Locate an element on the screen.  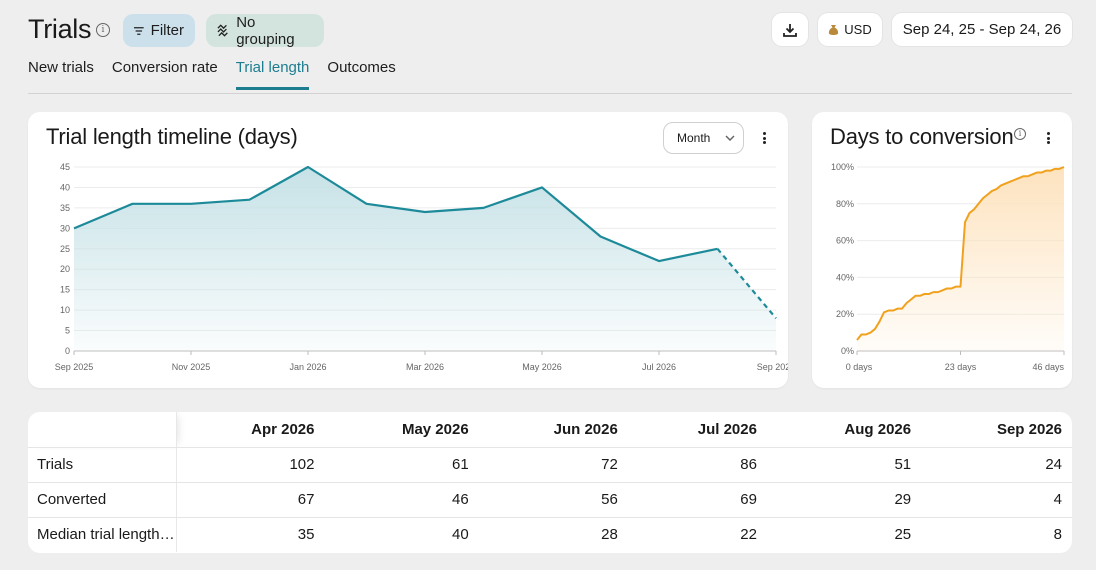
x-tick-label: Nov 2025 is located at coordinates (191, 367).